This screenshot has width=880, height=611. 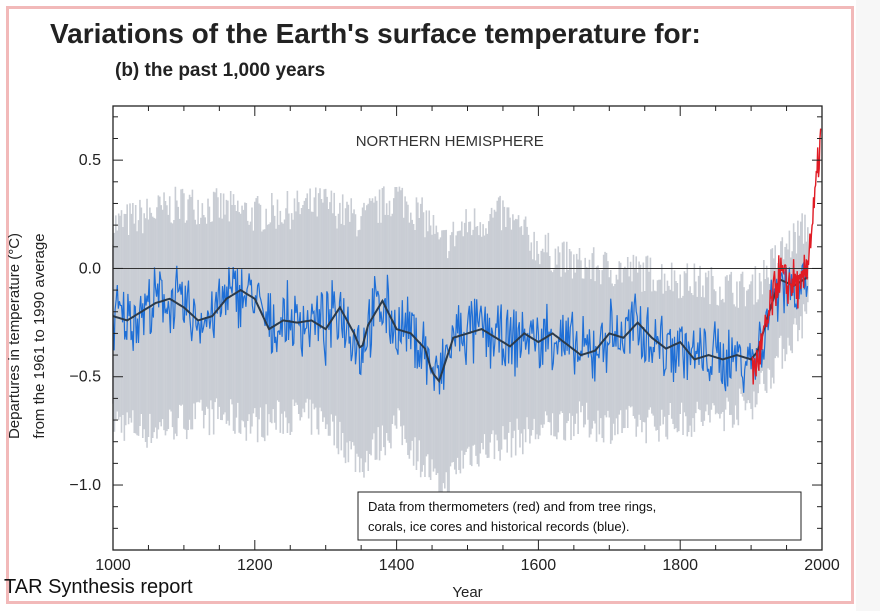 I want to click on legend-border, so click(x=579, y=516).